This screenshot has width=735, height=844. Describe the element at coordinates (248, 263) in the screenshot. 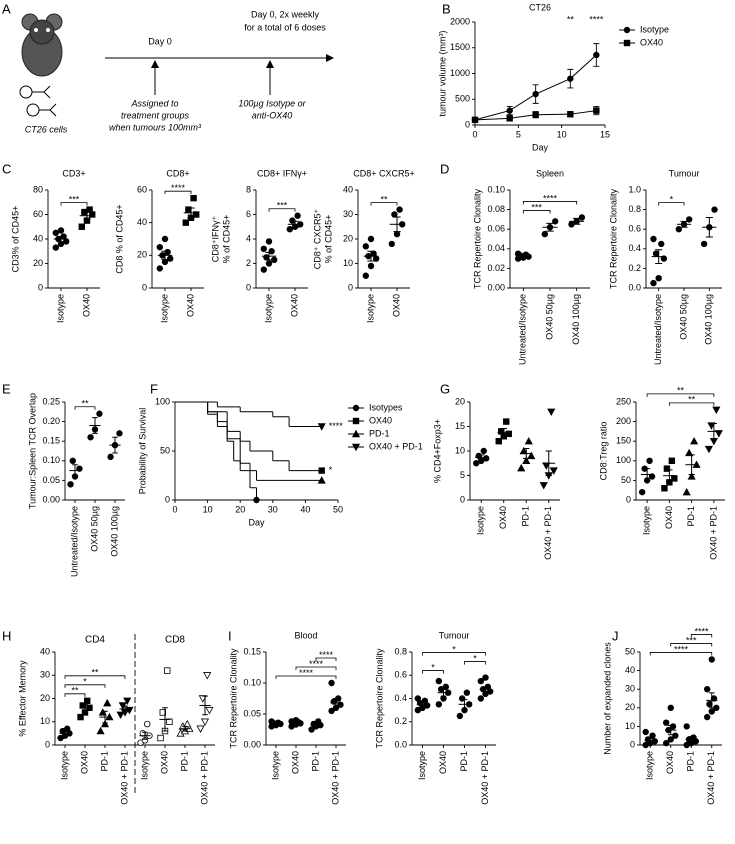

I see `y-tick-label: 2` at that location.